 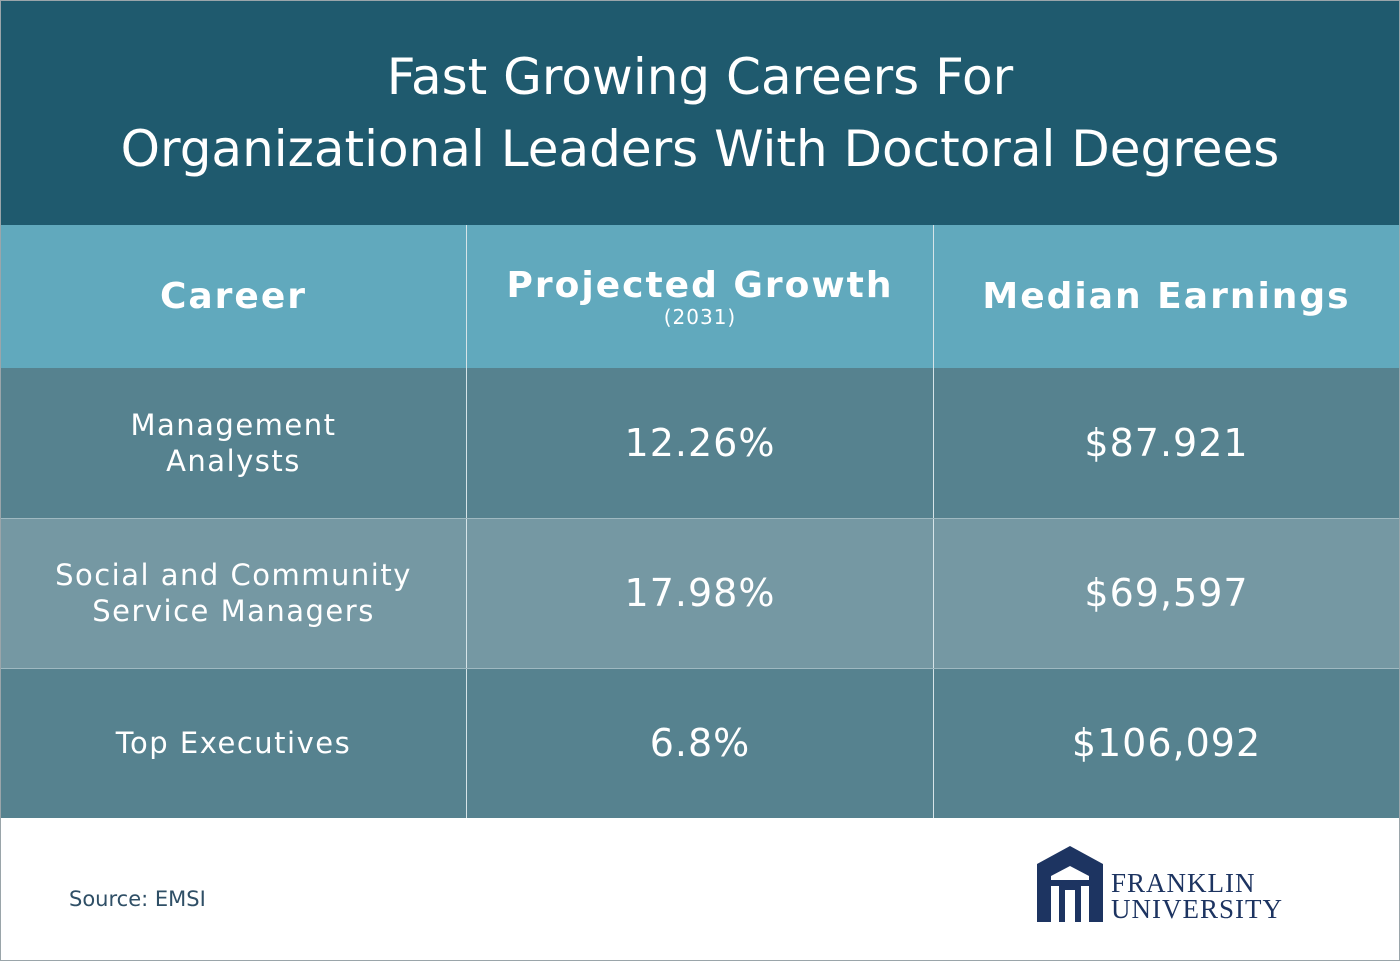 What do you see at coordinates (233, 443) in the screenshot?
I see `career-cell: Management Analysts` at bounding box center [233, 443].